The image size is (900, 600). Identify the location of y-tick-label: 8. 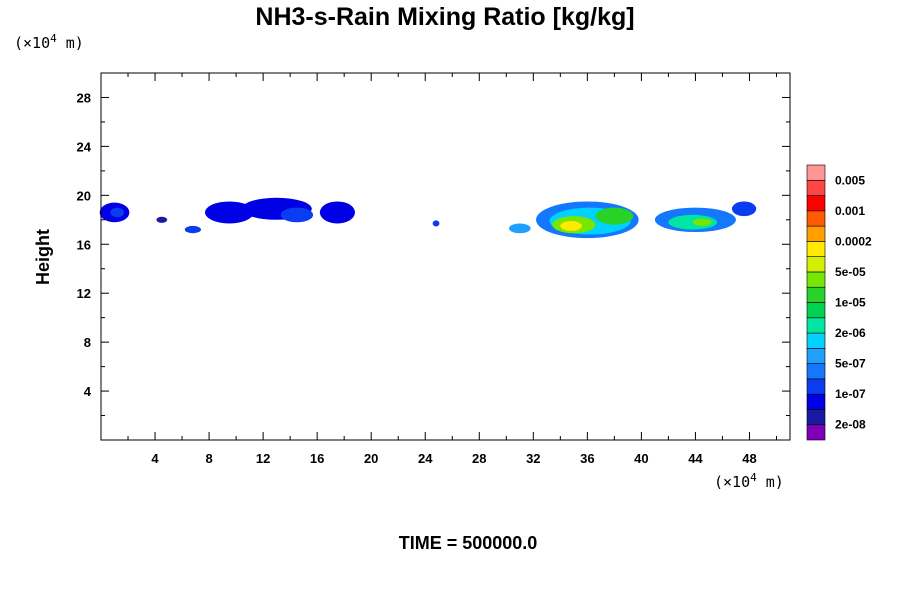
(87, 342).